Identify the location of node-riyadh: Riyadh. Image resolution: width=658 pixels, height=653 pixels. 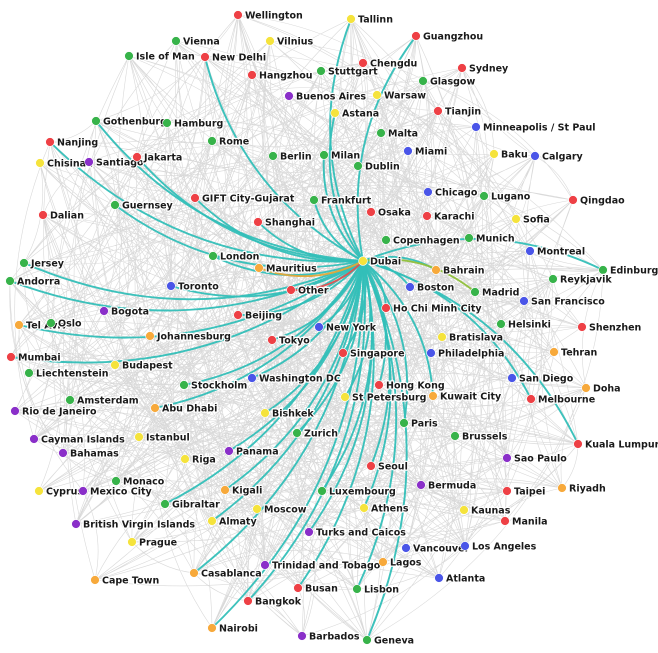
(582, 489).